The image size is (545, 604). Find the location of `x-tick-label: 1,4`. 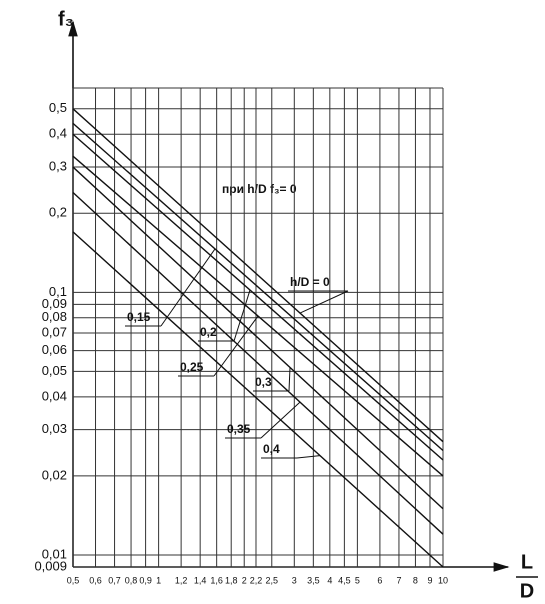

x-tick-label: 1,4 is located at coordinates (200, 580).